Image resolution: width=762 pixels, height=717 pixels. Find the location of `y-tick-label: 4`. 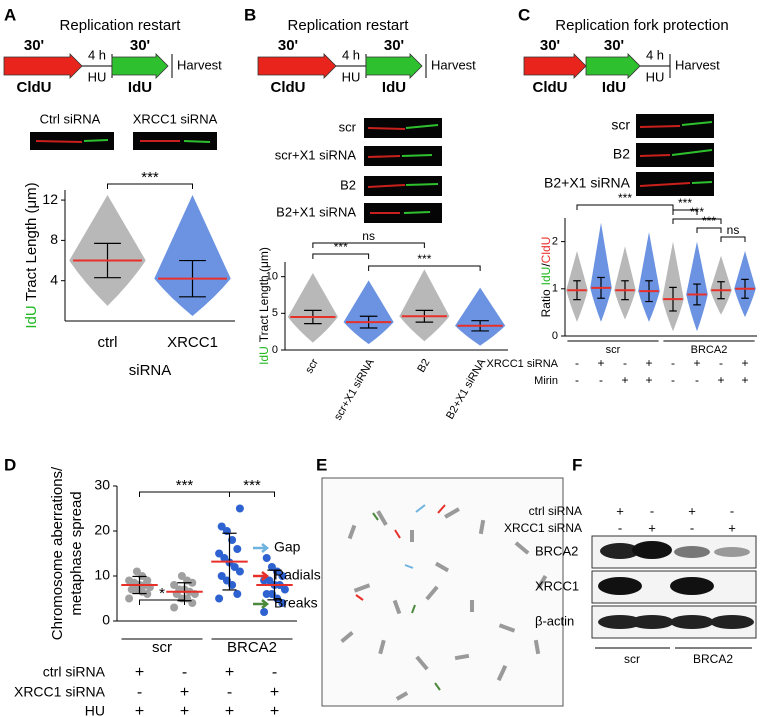

y-tick-label: 4 is located at coordinates (54, 279).